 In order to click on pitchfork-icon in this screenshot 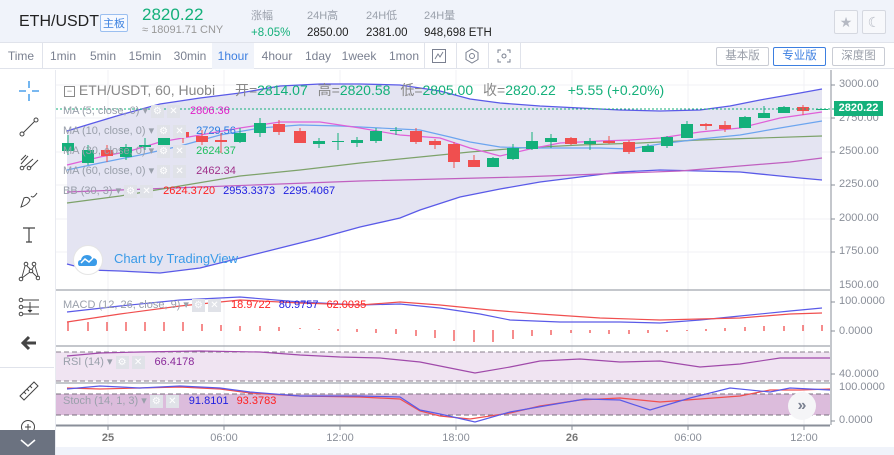, I will do `click(29, 162)`.